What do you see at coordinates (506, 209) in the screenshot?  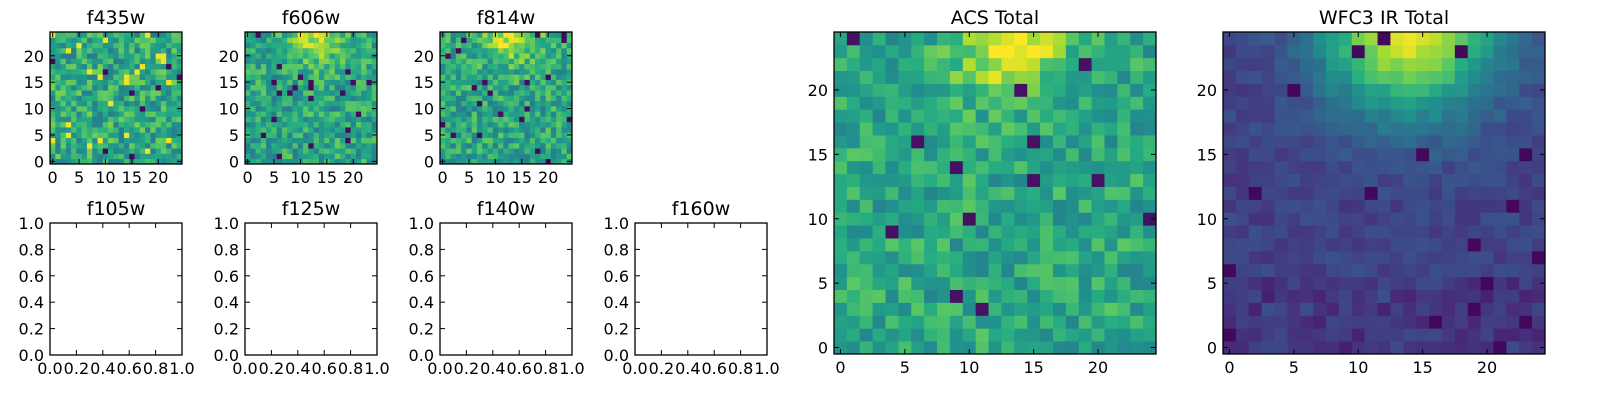 I see `panel-title: f140w` at bounding box center [506, 209].